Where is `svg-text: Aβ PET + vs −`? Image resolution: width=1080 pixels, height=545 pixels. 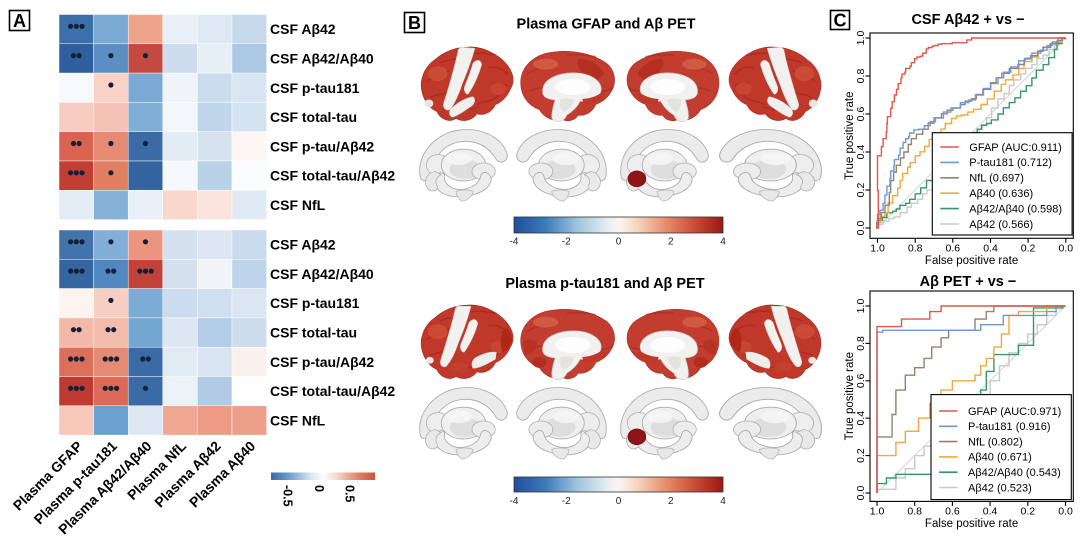
svg-text: Aβ PET + vs − is located at coordinates (968, 282).